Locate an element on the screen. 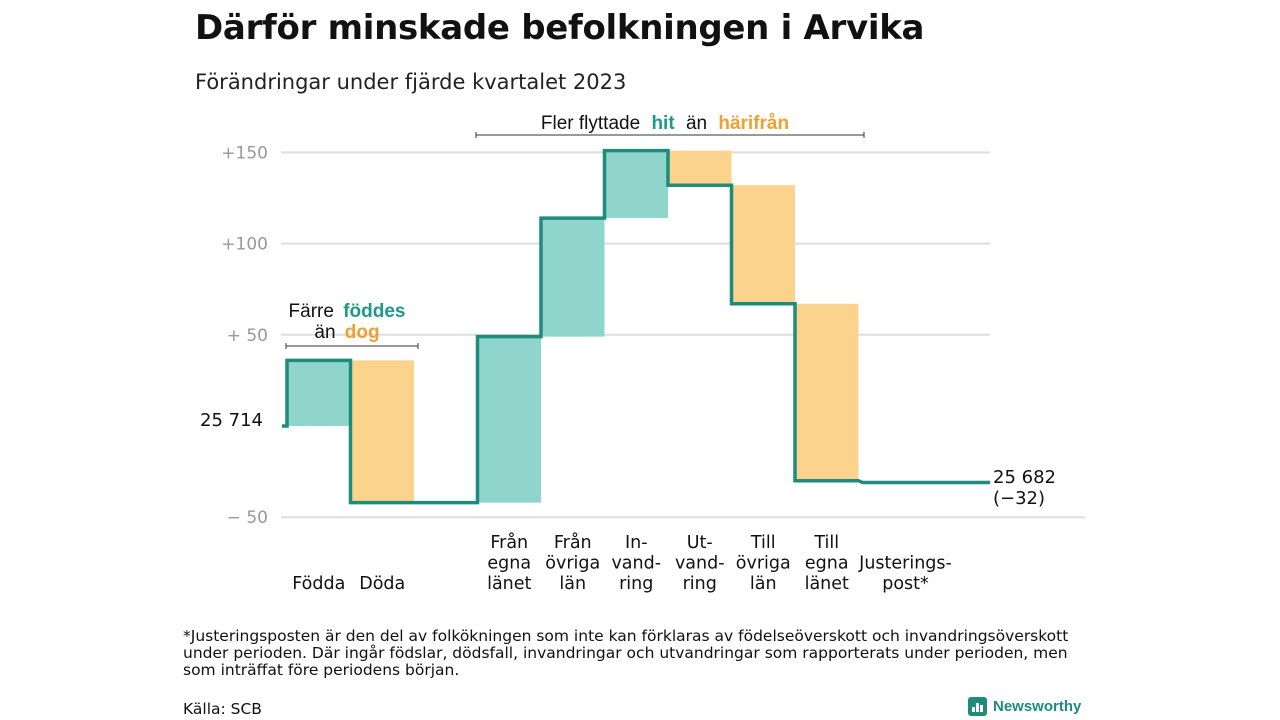 Image resolution: width=1280 pixels, height=720 pixels. end-change-label: (−32) is located at coordinates (1019, 498).